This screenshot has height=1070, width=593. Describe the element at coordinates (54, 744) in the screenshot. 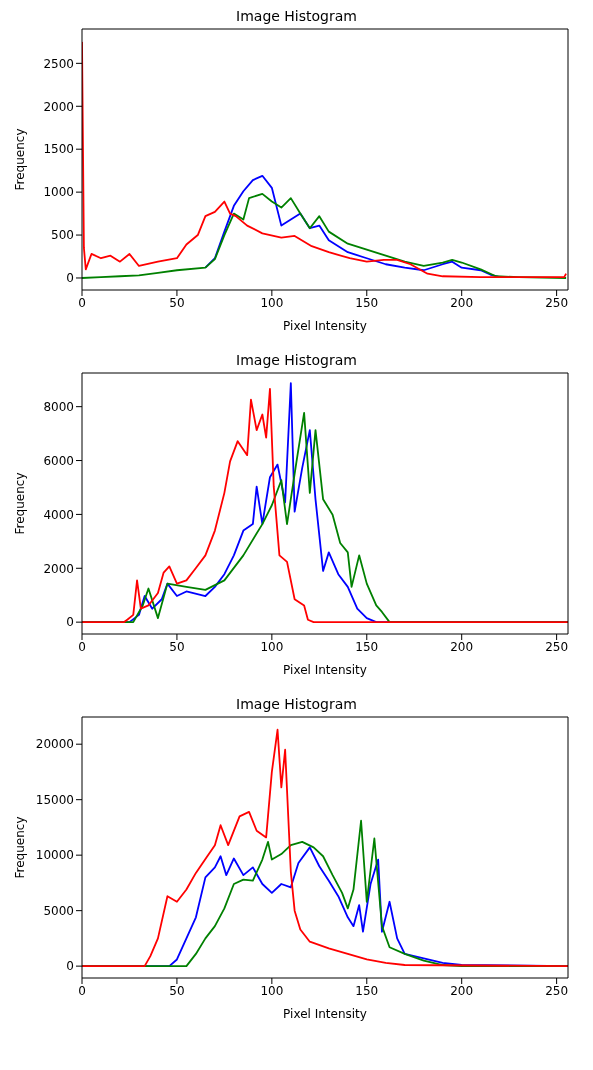

I see `y-tick-label: 20000` at that location.